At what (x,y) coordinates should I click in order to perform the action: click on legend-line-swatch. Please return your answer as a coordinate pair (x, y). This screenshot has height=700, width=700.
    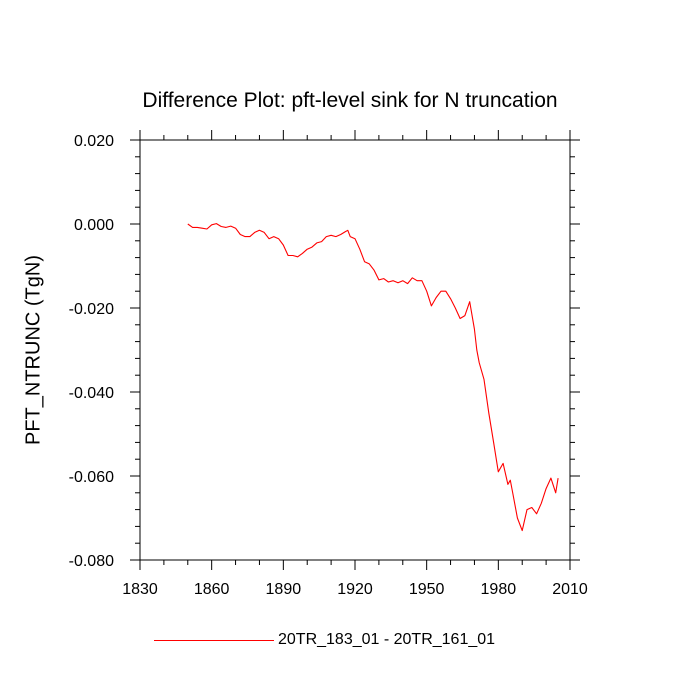
    Looking at the image, I should click on (214, 640).